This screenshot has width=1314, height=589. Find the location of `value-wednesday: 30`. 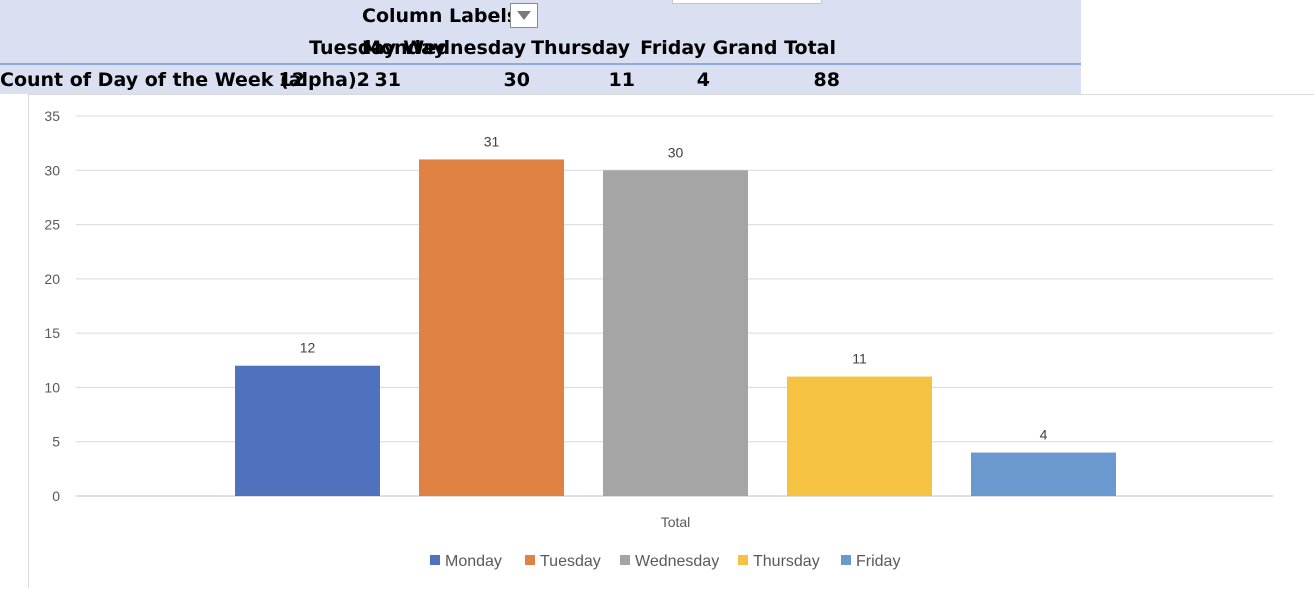

value-wednesday: 30 is located at coordinates (516, 80).